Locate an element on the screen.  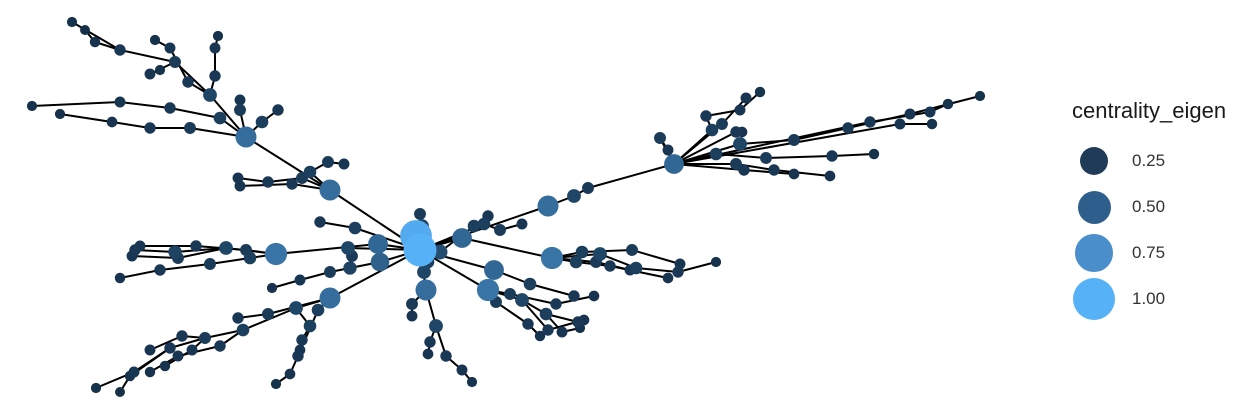
legend-title: centrality_eigen is located at coordinates (1149, 110).